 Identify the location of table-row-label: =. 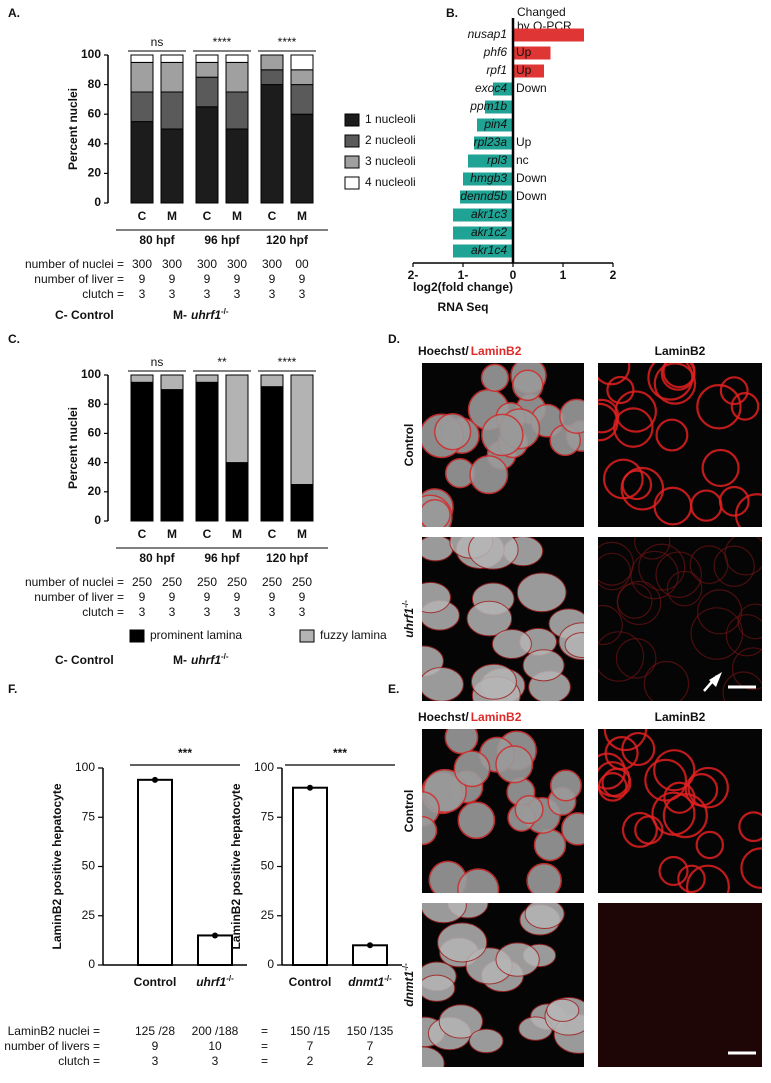
(264, 1061).